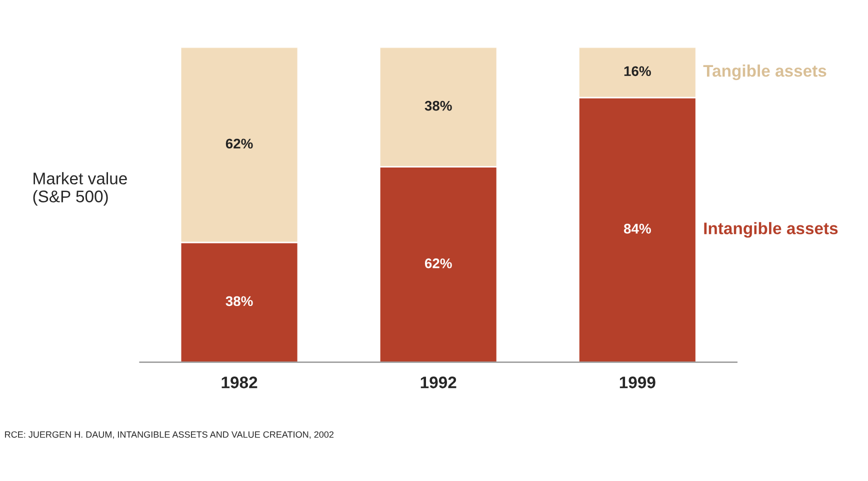 The image size is (868, 481). Describe the element at coordinates (637, 229) in the screenshot. I see `data-label: 84%` at that location.